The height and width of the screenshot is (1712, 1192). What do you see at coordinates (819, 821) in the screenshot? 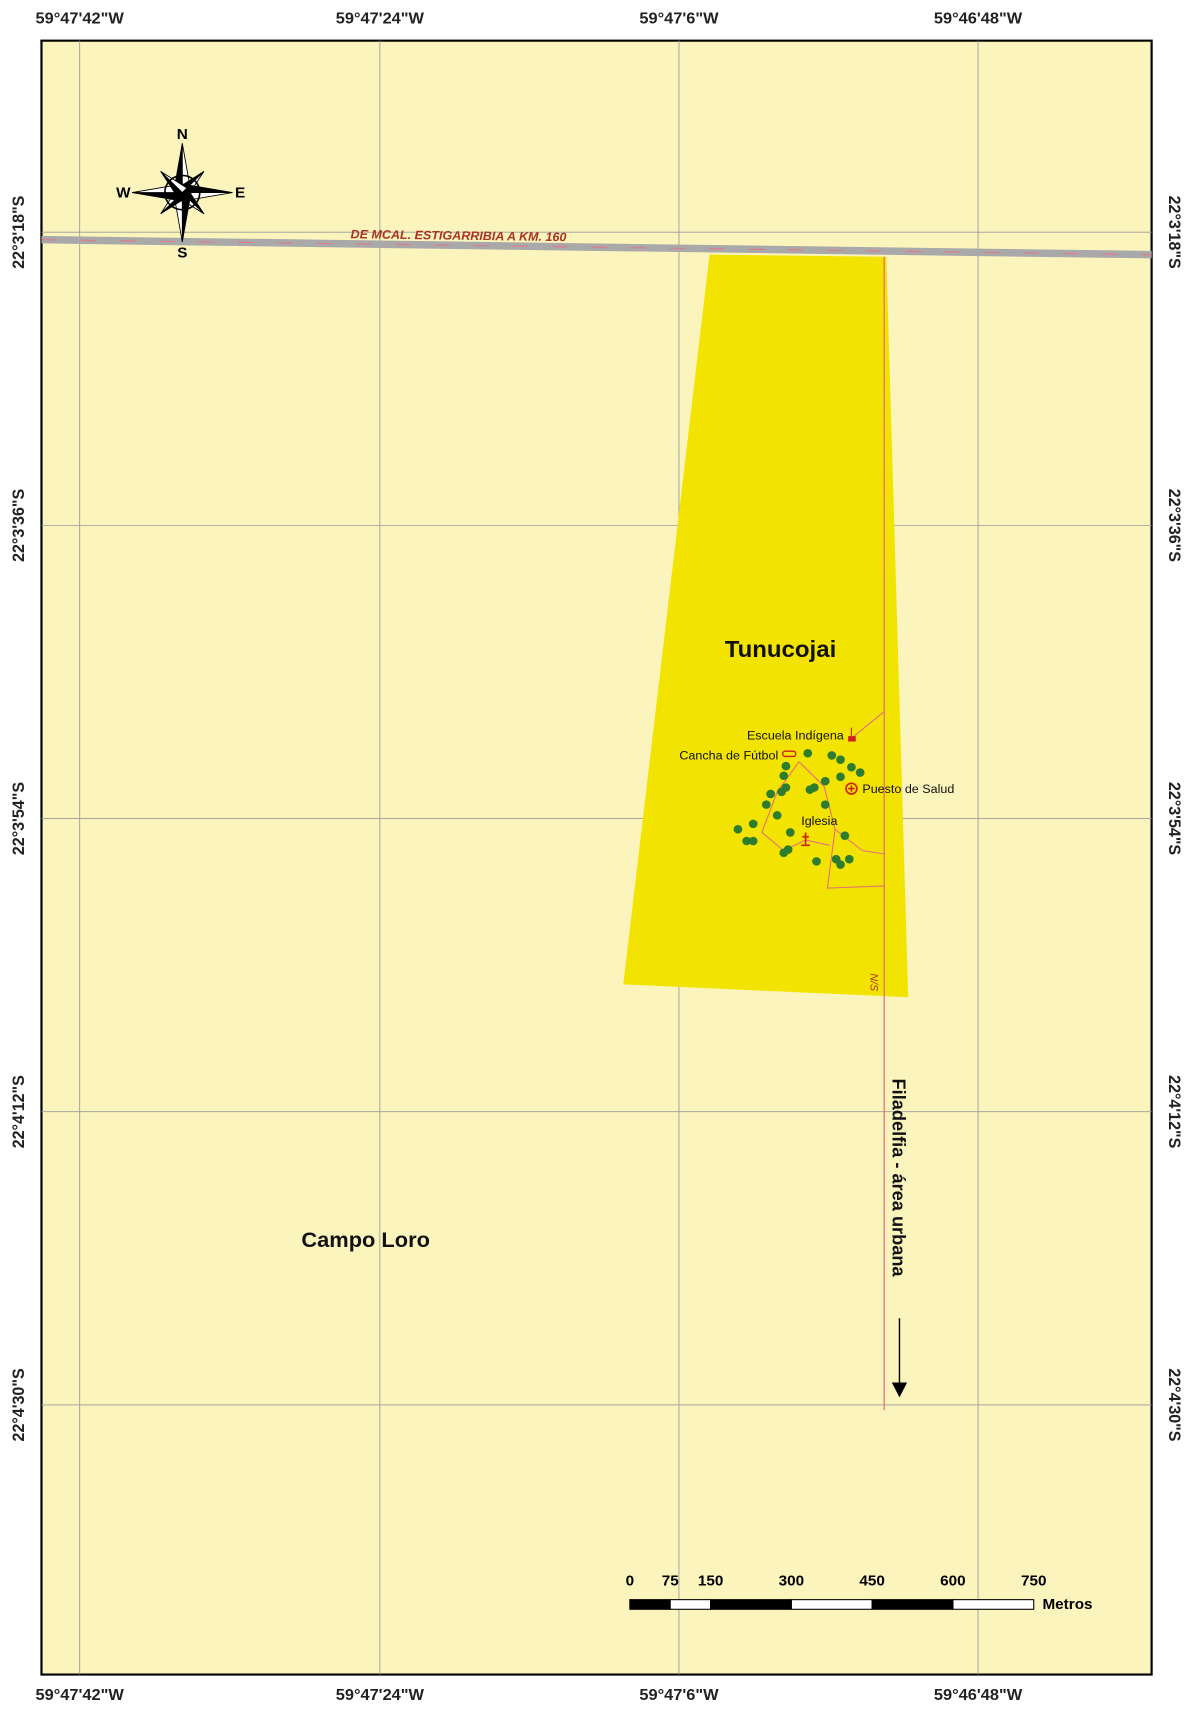
I see `feature-label: Iglesia` at bounding box center [819, 821].